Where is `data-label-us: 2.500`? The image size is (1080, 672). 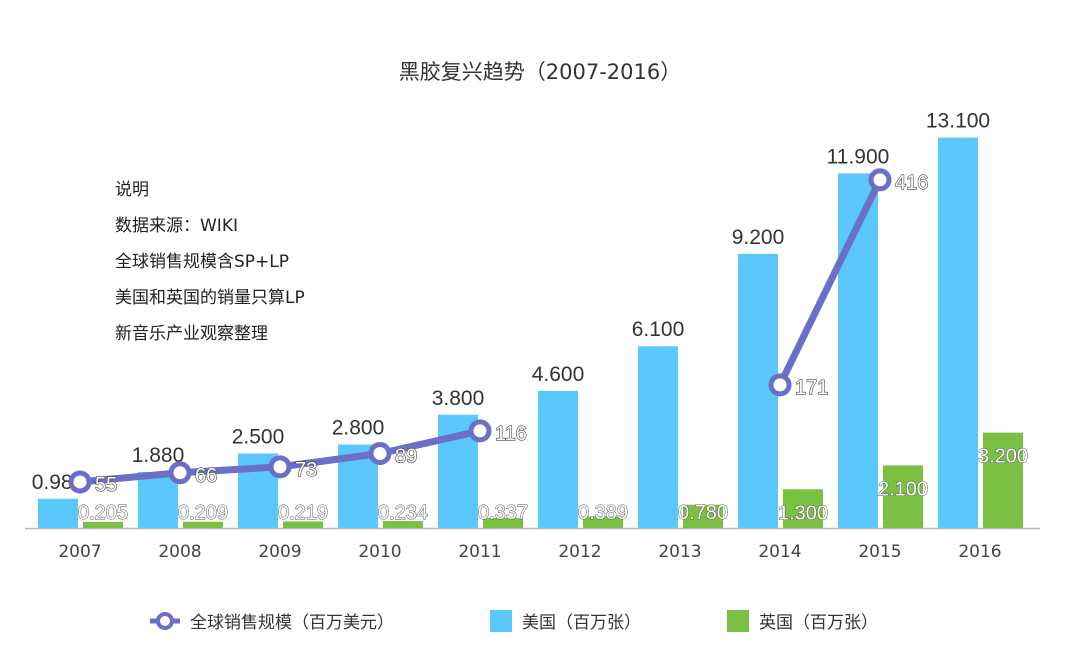 data-label-us: 2.500 is located at coordinates (258, 437).